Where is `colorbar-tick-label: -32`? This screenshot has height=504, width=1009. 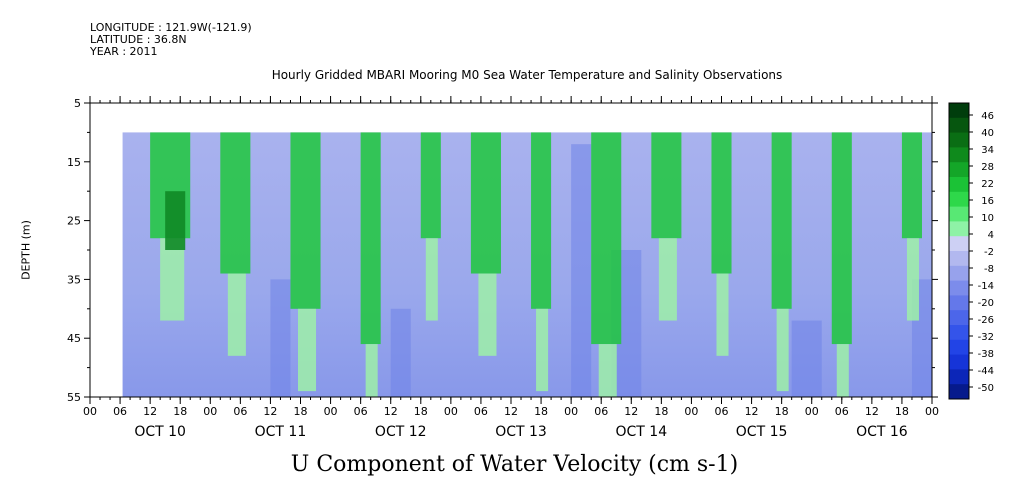 colorbar-tick-label: -32 is located at coordinates (986, 337).